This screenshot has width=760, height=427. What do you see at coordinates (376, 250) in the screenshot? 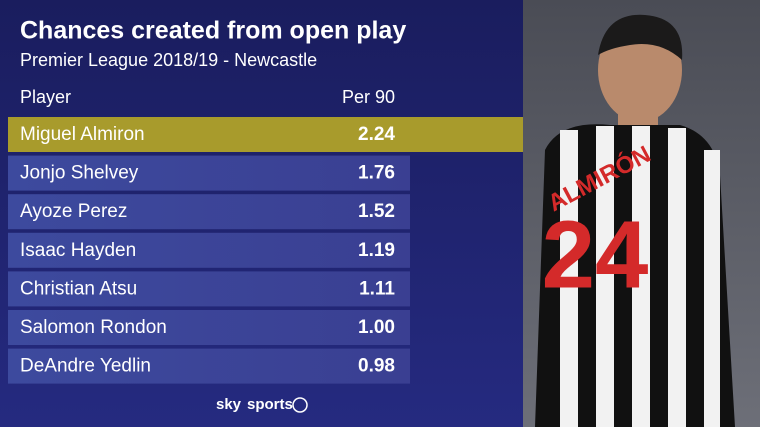
I see `per-90-value: 1.19` at bounding box center [376, 250].